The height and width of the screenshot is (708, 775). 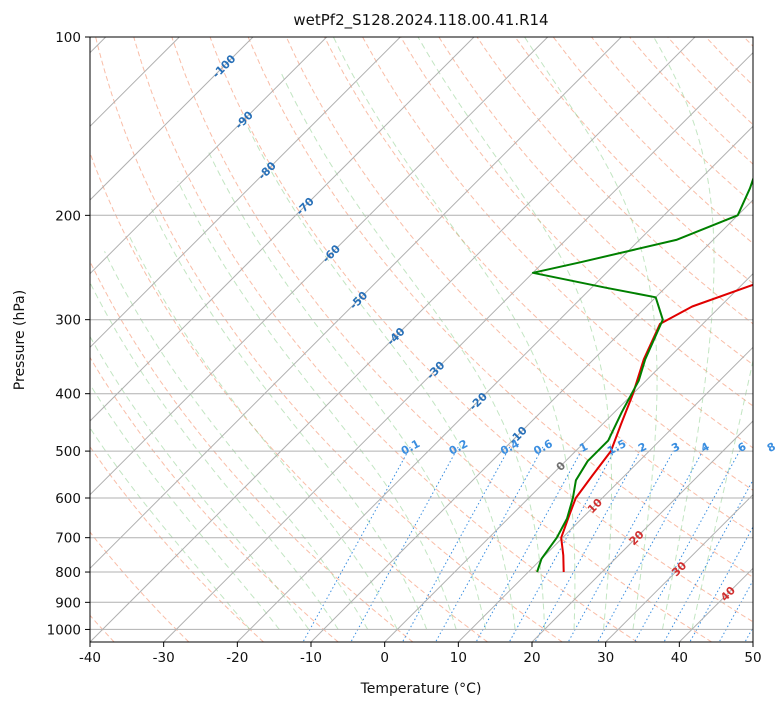 What do you see at coordinates (605, 658) in the screenshot?
I see `x-tick-label: 30` at bounding box center [605, 658].